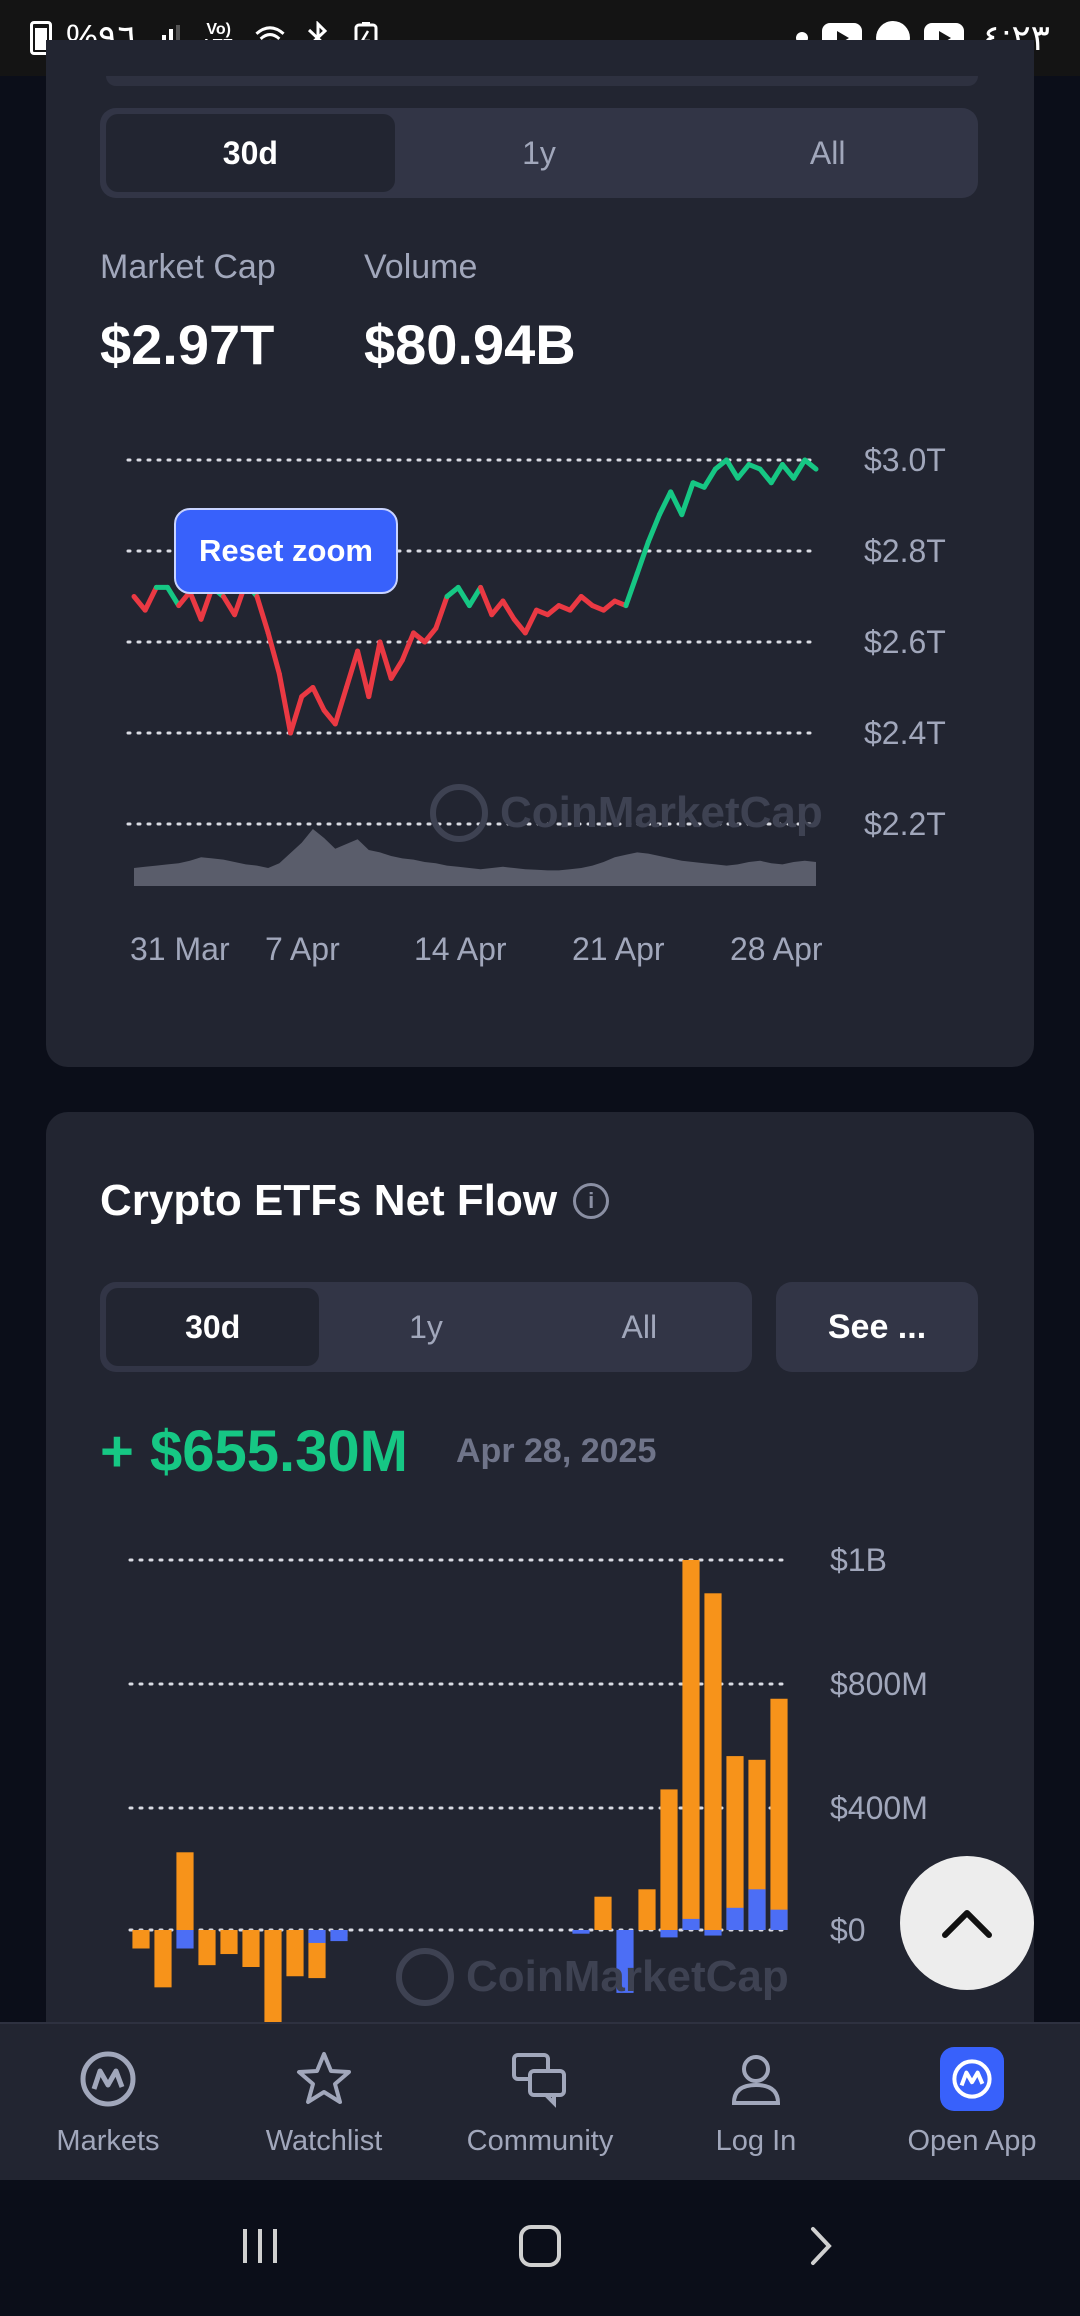 This screenshot has width=1080, height=2316. I want to click on etf-watermark-text: CoinMarketCap, so click(627, 1976).